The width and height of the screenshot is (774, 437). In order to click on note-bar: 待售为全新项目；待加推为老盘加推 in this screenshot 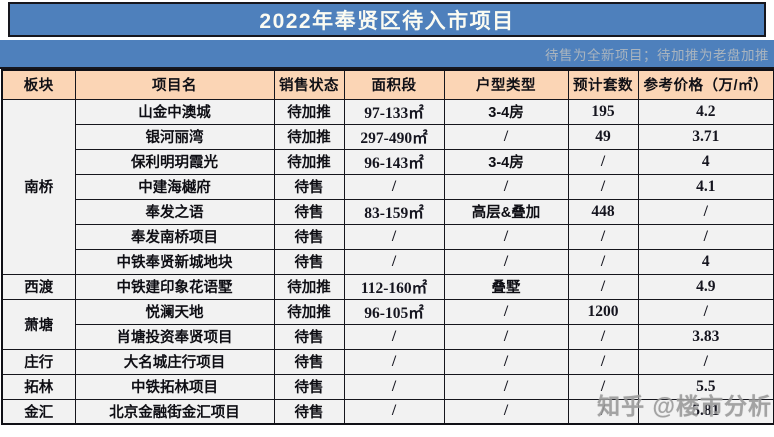, I will do `click(387, 54)`.